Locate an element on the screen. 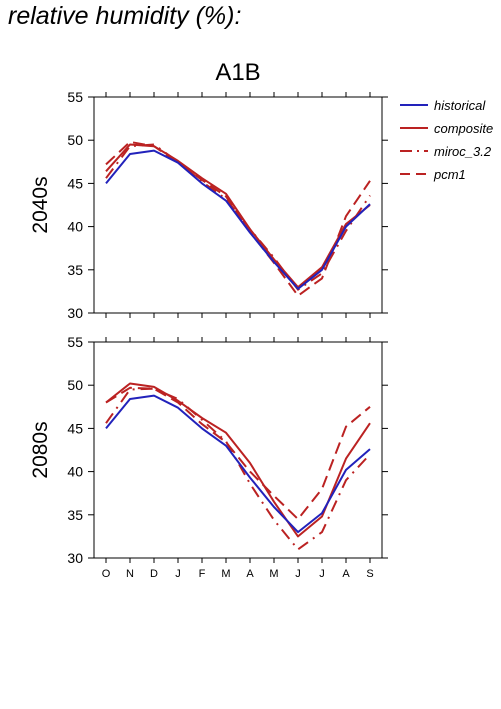  legend-label: historical is located at coordinates (460, 105).